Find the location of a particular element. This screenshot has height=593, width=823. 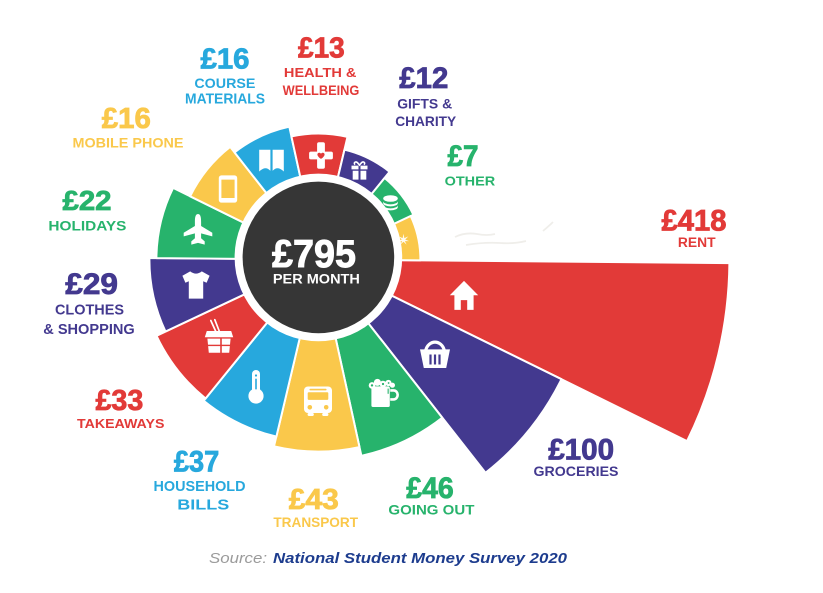

svg-text: CLOTHES is located at coordinates (89, 310).